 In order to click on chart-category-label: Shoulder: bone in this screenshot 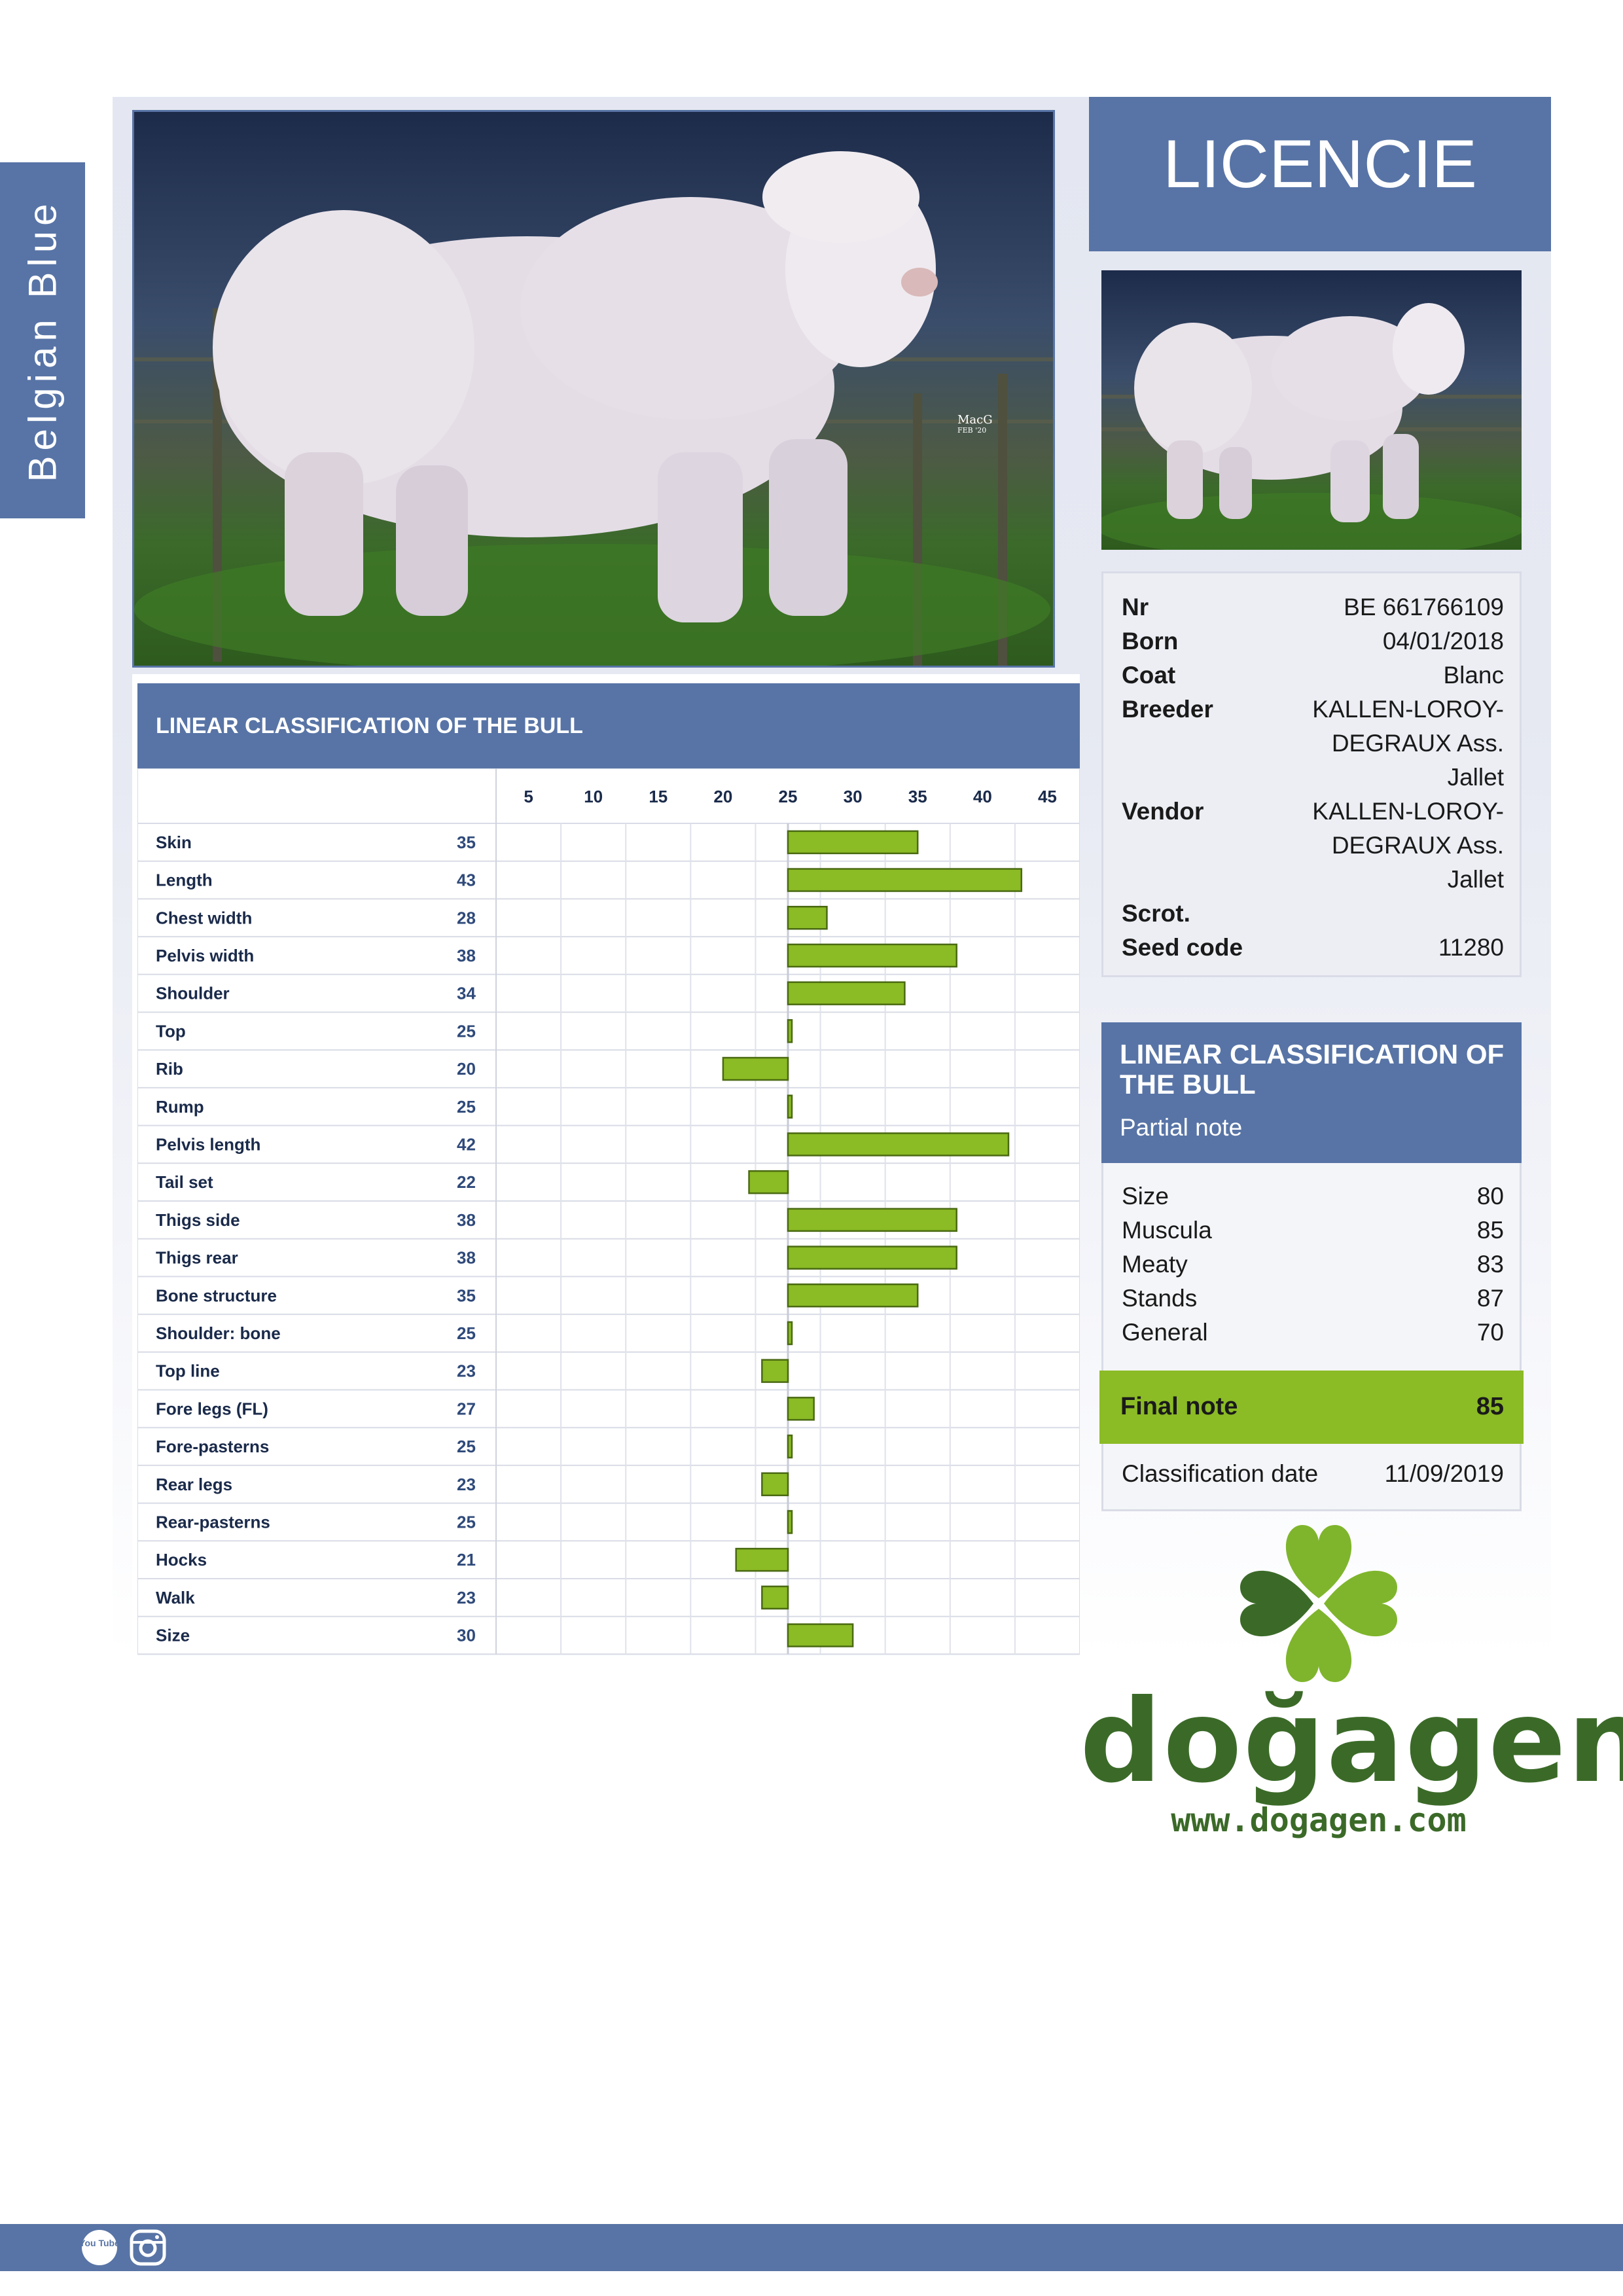, I will do `click(218, 1333)`.